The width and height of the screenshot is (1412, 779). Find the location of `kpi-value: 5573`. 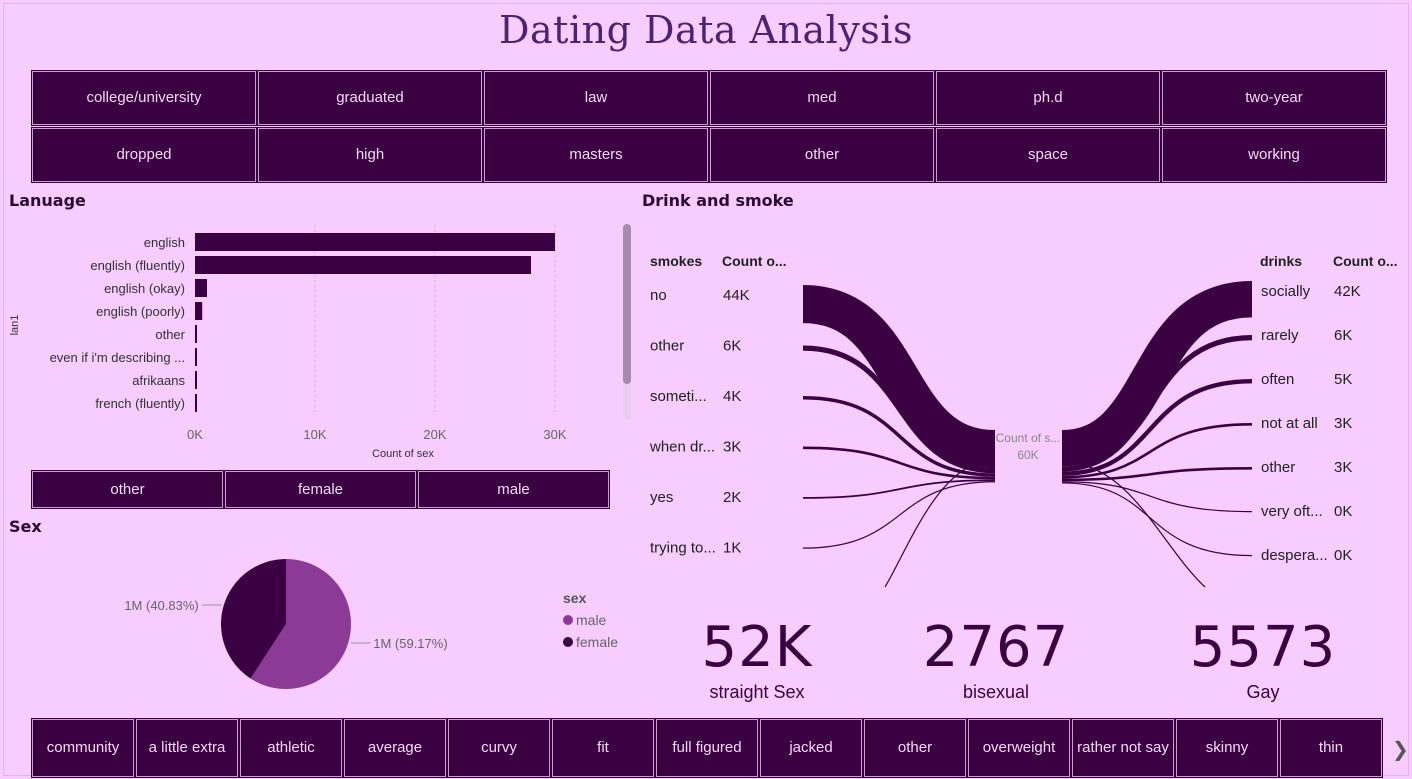

kpi-value: 5573 is located at coordinates (1263, 647).